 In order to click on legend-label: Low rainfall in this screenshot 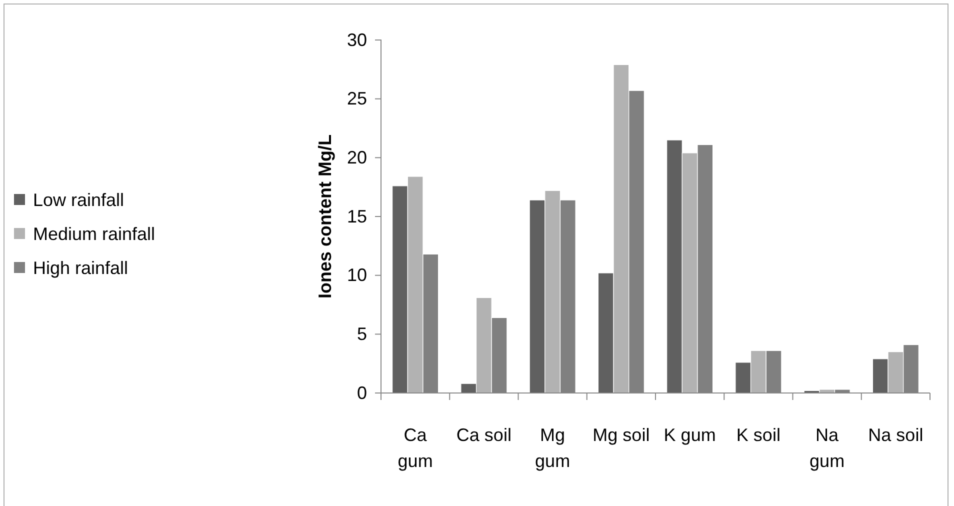, I will do `click(78, 200)`.